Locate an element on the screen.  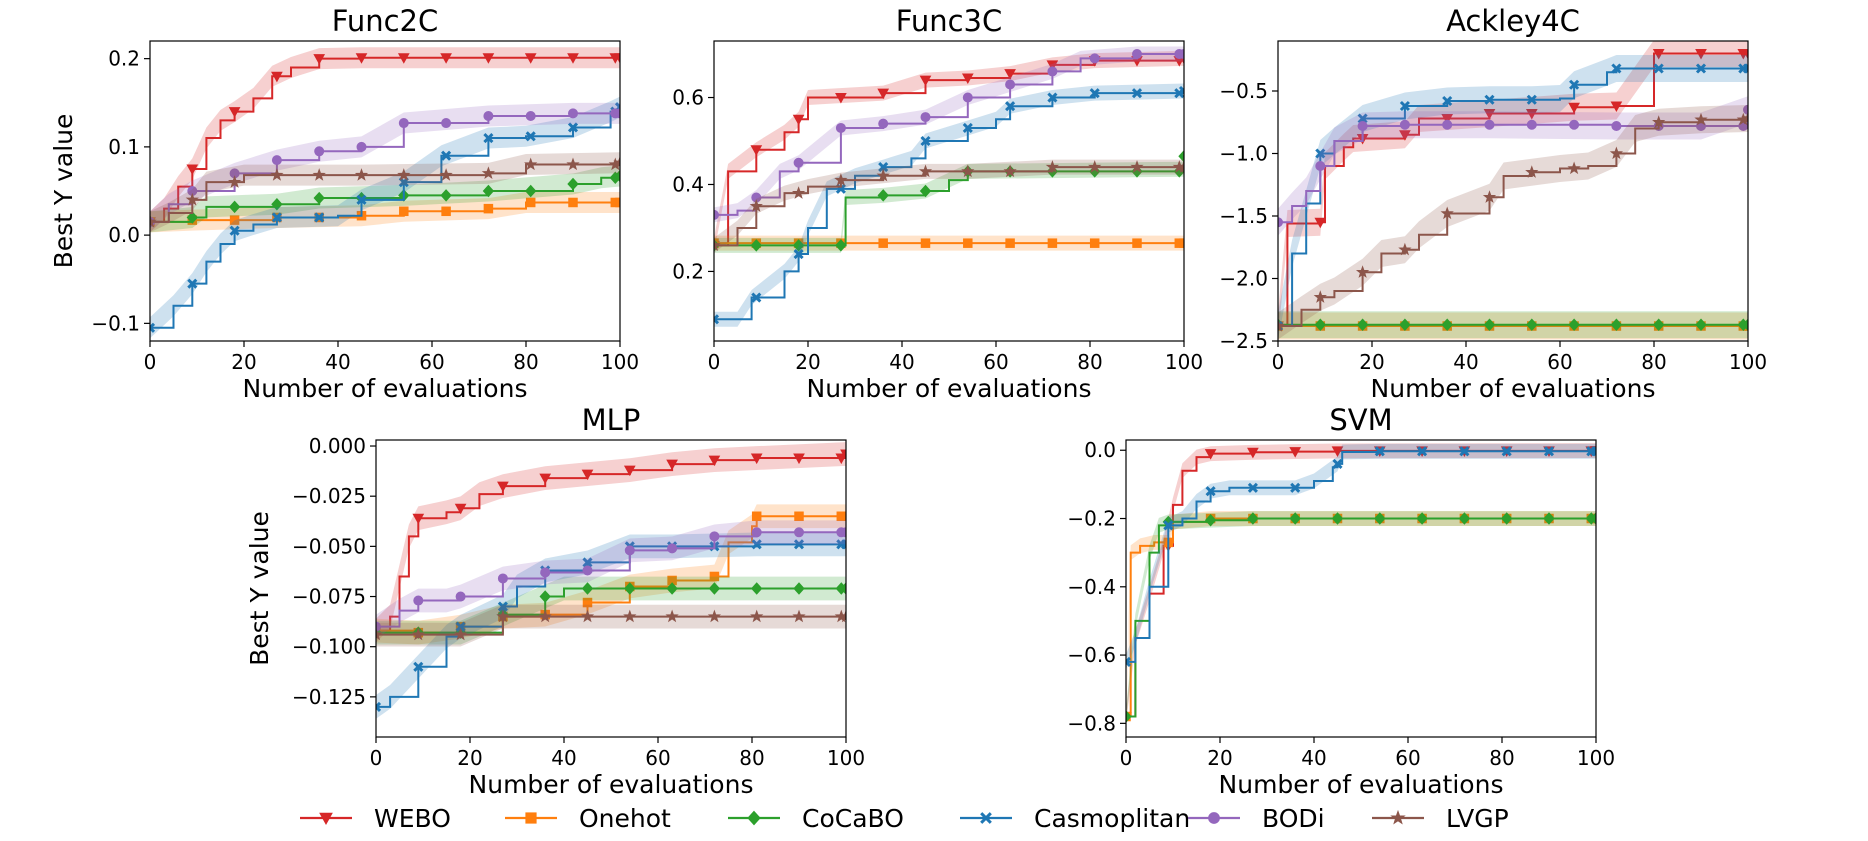
legend-marker-bodi is located at coordinates (1214, 818).